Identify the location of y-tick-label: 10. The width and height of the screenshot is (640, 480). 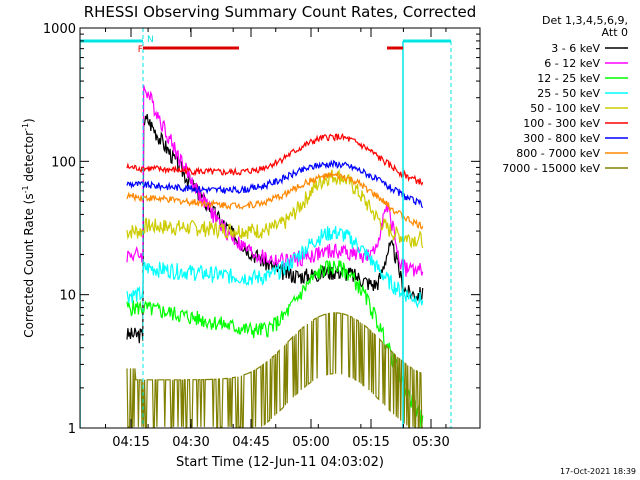
(67, 296).